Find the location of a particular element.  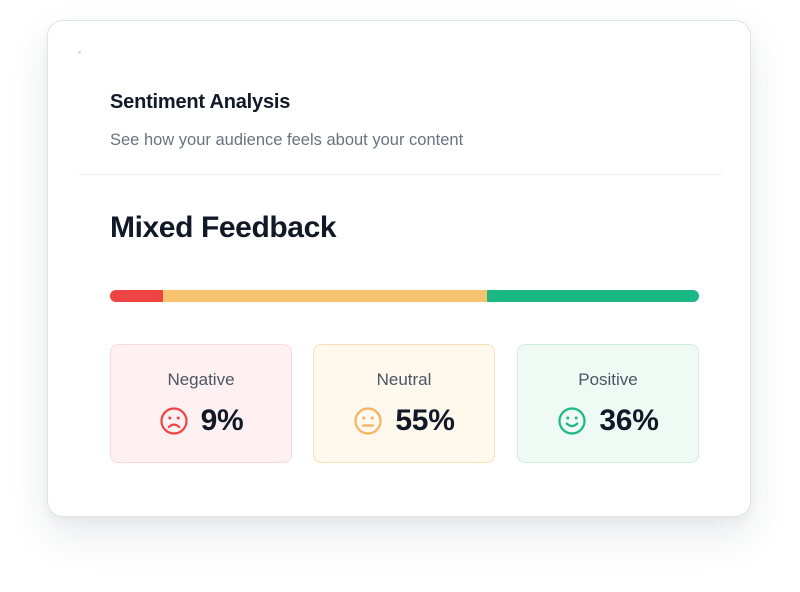

negative-value-row: 9% is located at coordinates (201, 421).